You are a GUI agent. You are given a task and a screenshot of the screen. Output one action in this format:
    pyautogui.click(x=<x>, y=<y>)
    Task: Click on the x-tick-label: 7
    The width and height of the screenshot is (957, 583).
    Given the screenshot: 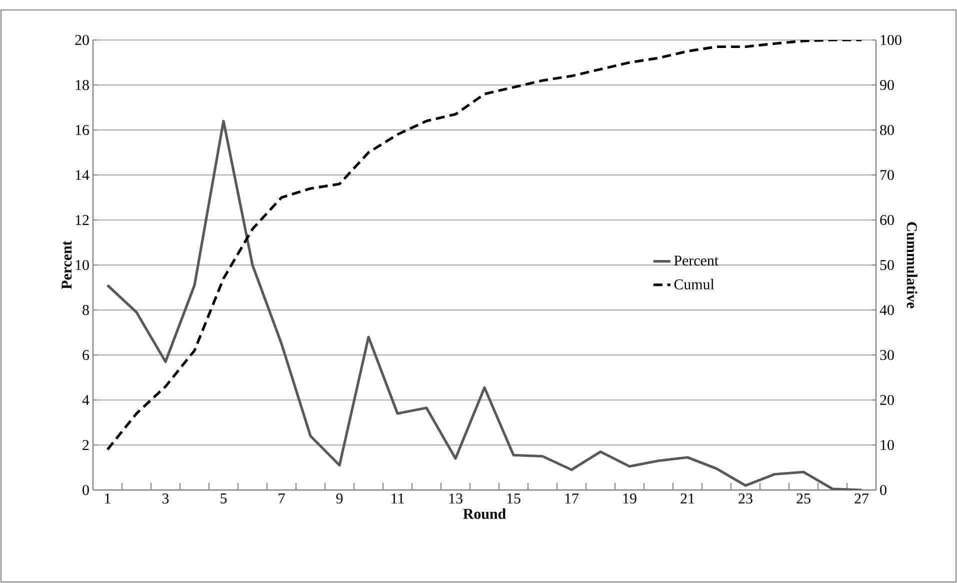 What is the action you would take?
    pyautogui.click(x=281, y=499)
    